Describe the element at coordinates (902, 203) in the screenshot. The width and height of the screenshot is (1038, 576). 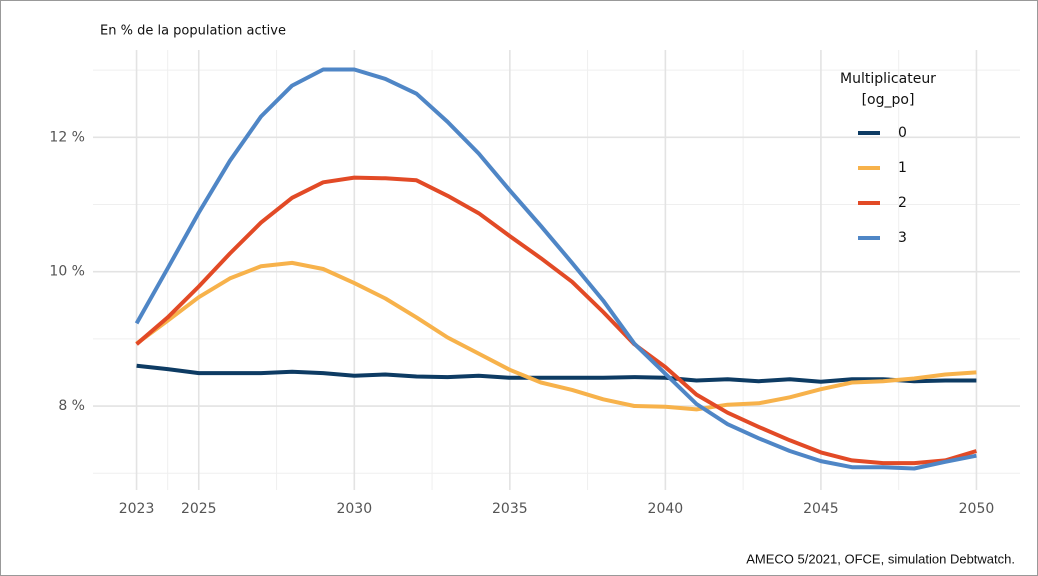
I see `legend-label: 2` at that location.